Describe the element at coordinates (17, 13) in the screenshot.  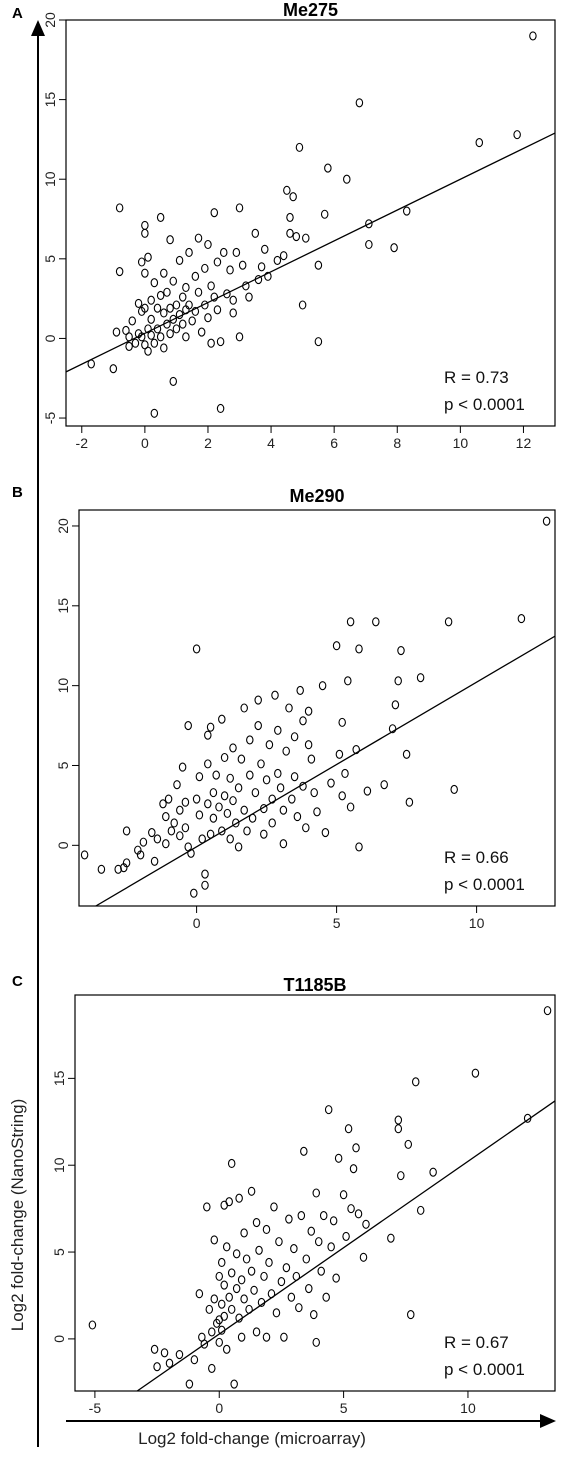
I see `panel-a-letter: A` at that location.